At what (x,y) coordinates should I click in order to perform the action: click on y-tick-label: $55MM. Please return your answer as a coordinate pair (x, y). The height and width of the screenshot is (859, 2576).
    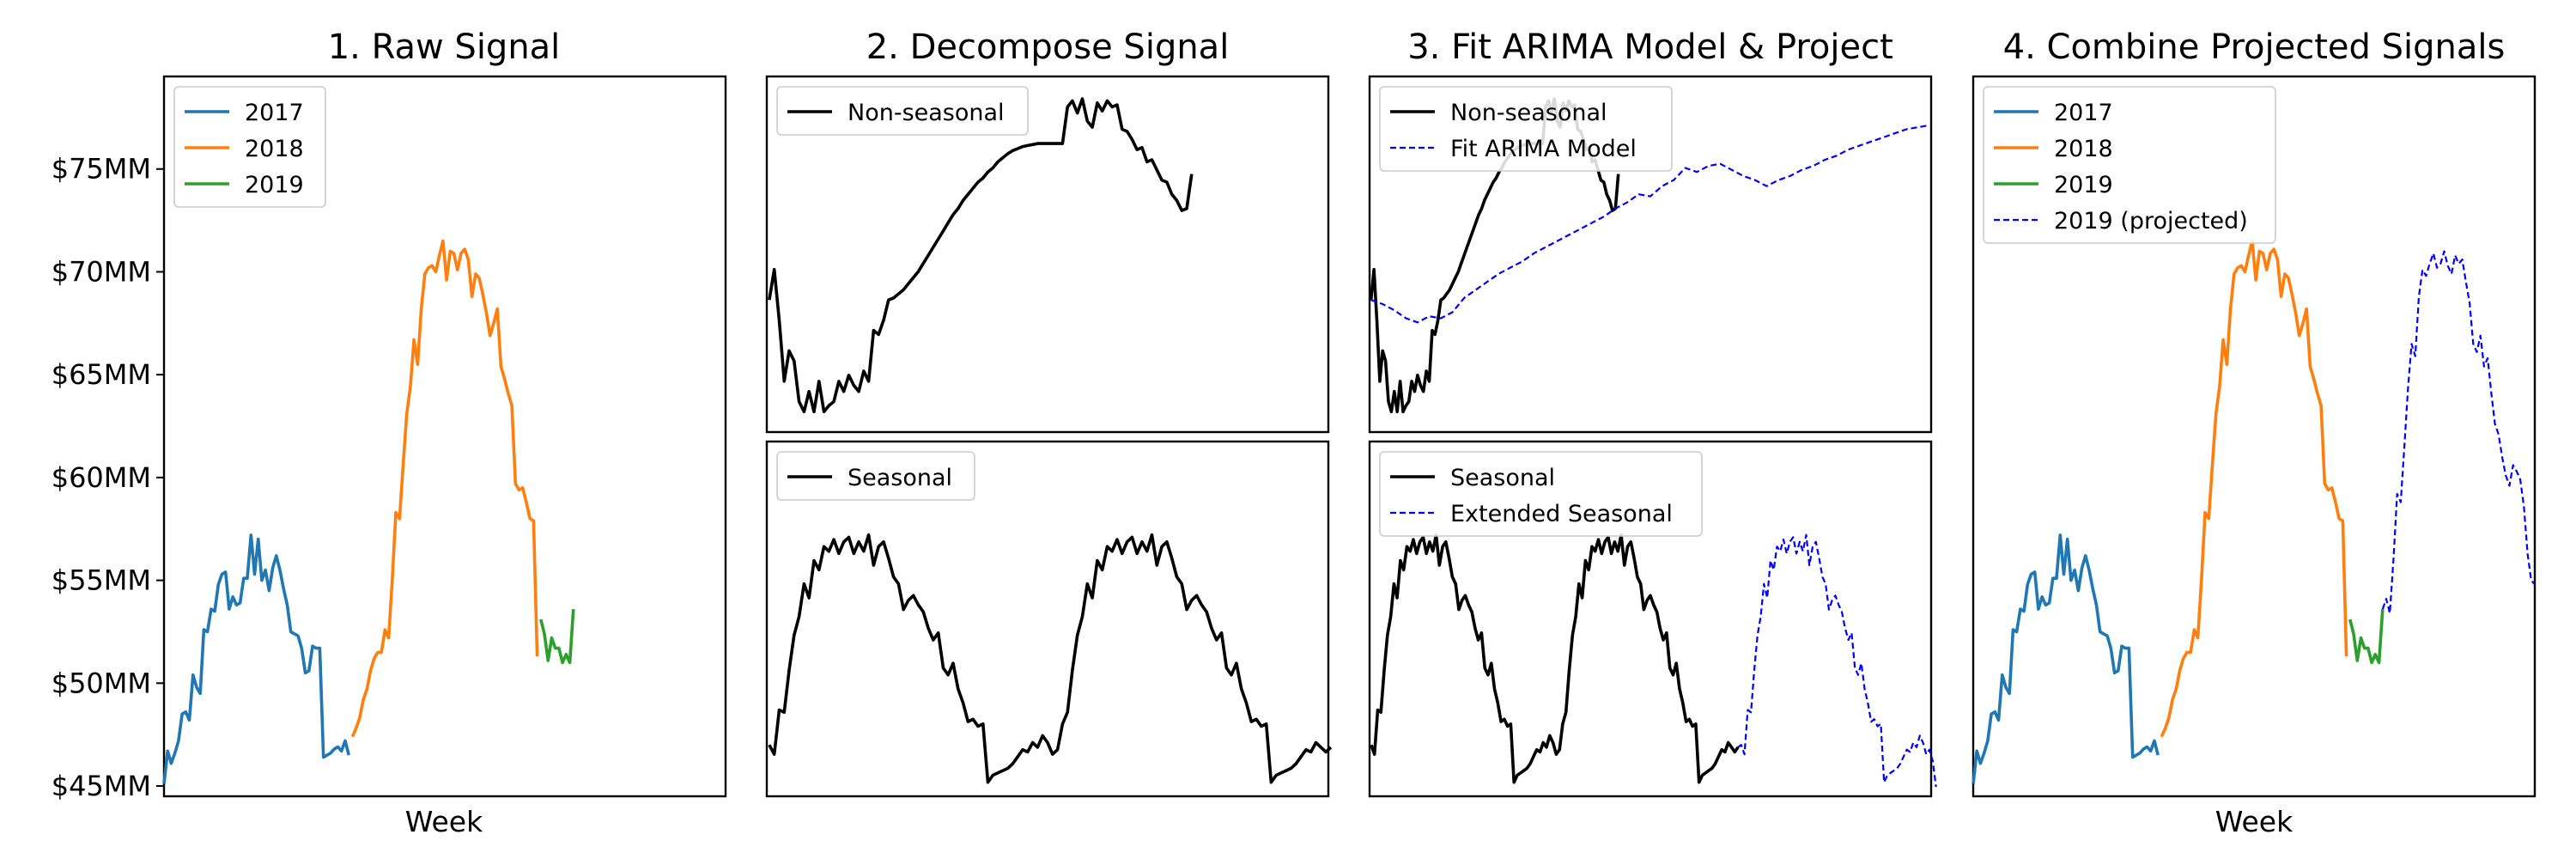
    Looking at the image, I should click on (101, 580).